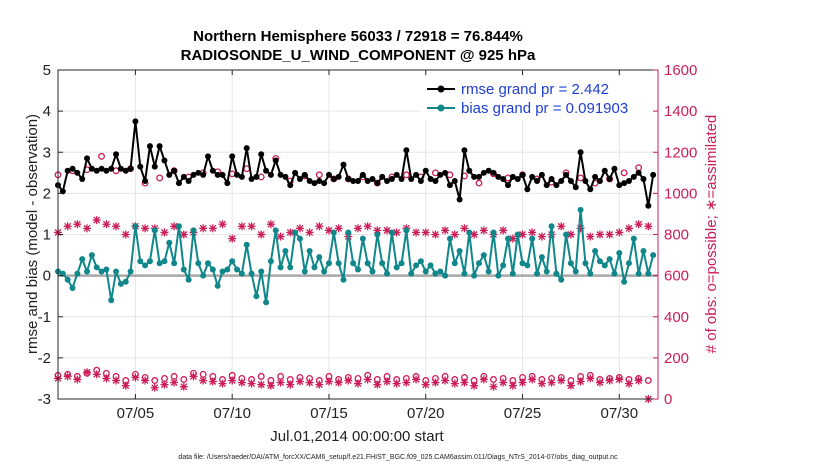 The image size is (830, 470). What do you see at coordinates (680, 193) in the screenshot?
I see `y-right-tick-label-5: 1000` at bounding box center [680, 193].